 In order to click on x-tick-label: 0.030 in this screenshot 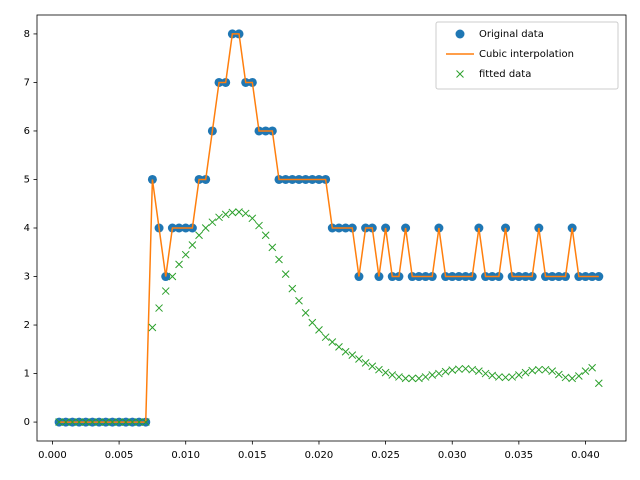, I will do `click(452, 455)`.